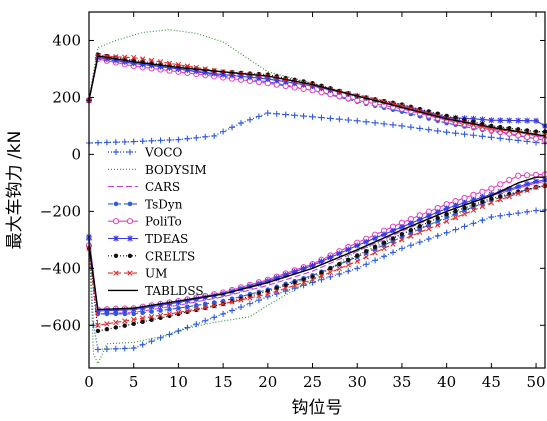 This screenshot has width=547, height=421. What do you see at coordinates (170, 256) in the screenshot?
I see `legend-label: CRELTS` at bounding box center [170, 256].